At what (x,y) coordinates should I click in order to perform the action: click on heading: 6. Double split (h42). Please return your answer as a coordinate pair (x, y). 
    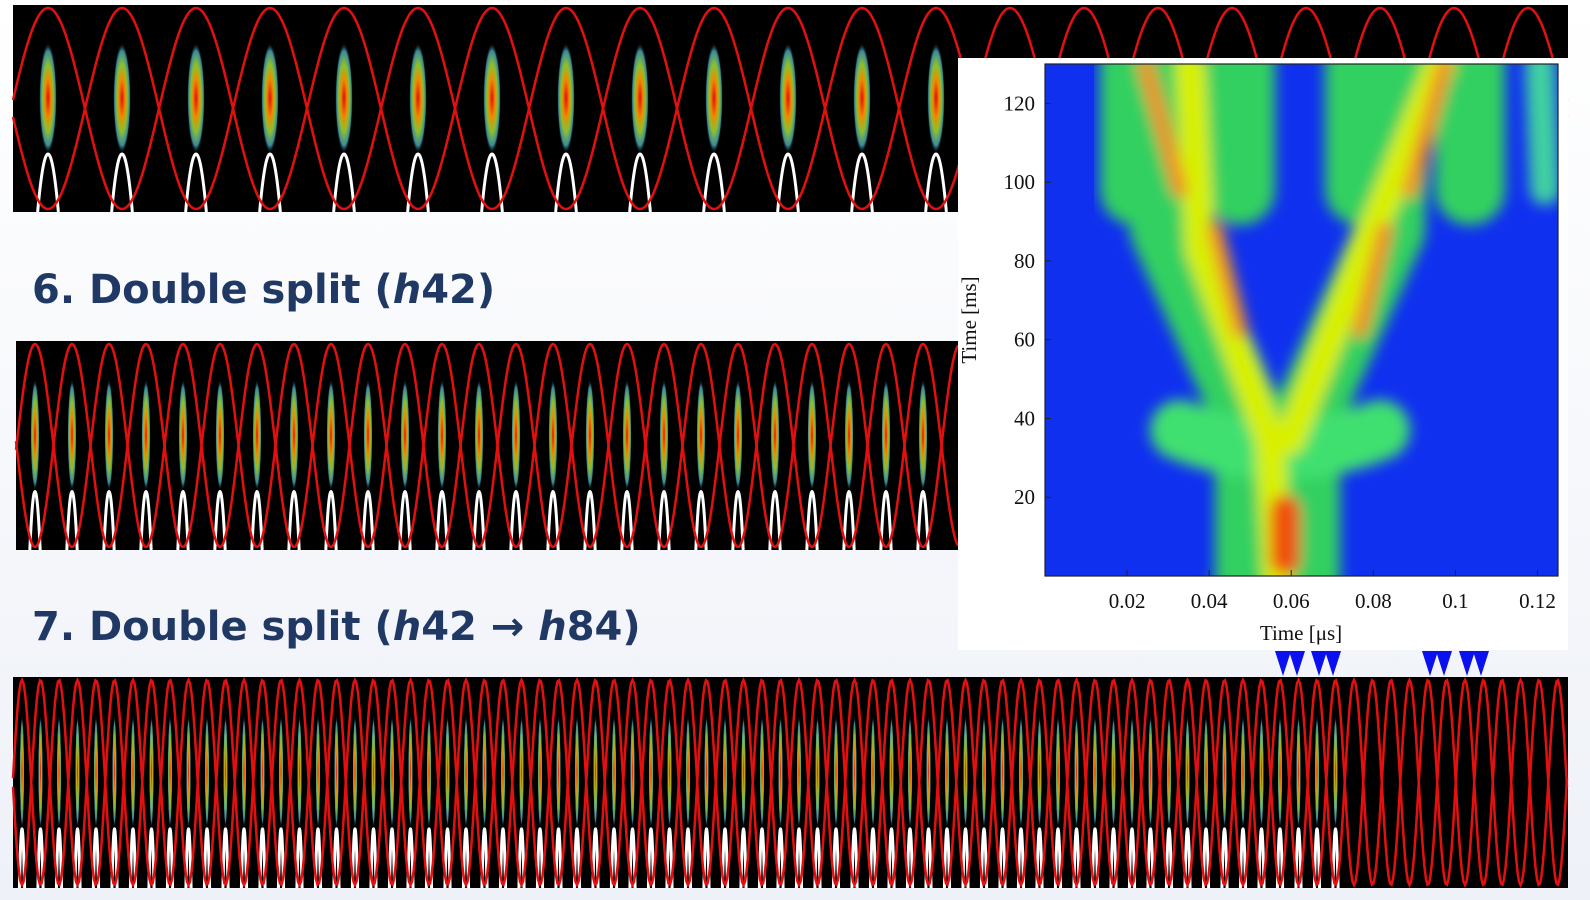
    Looking at the image, I should click on (263, 290).